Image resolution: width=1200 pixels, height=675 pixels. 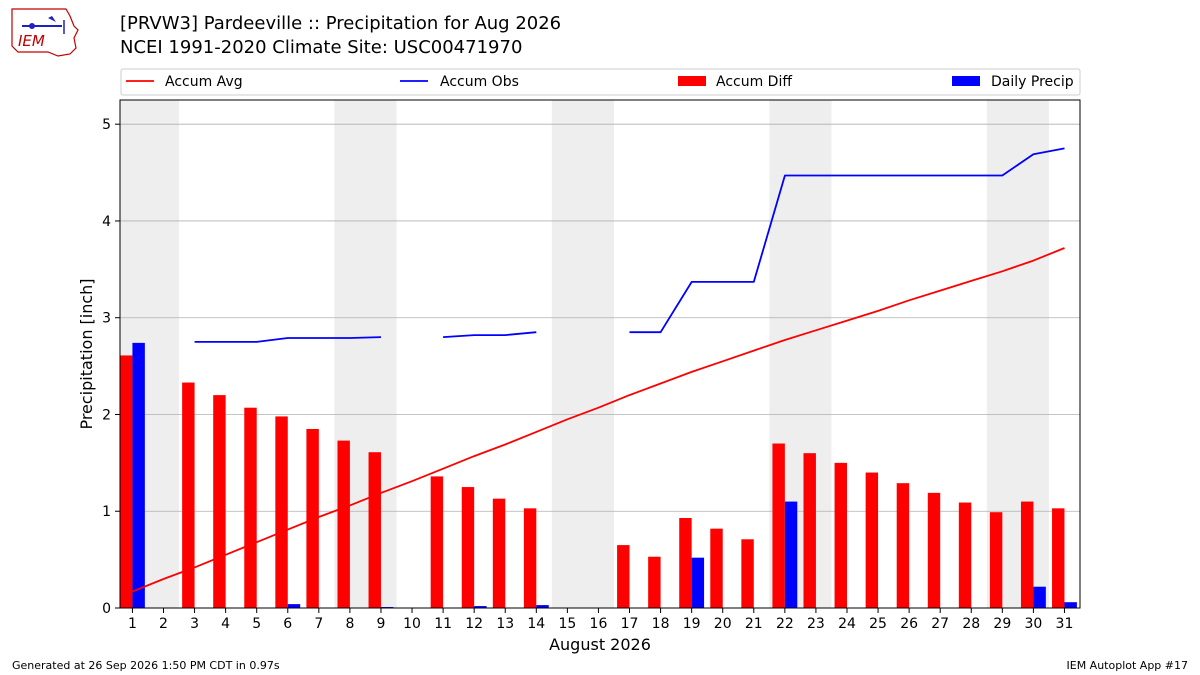 What do you see at coordinates (878, 624) in the screenshot?
I see `x-tick-label: 25` at bounding box center [878, 624].